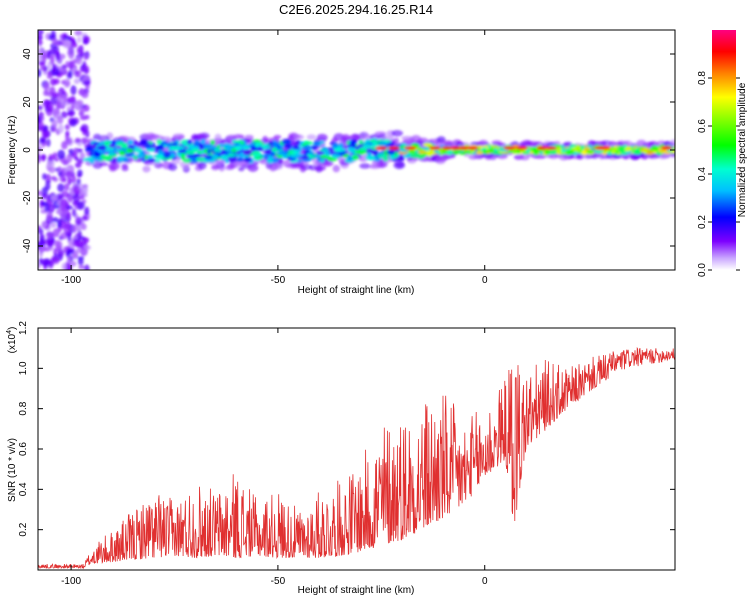 This screenshot has height=600, width=750. What do you see at coordinates (27, 197) in the screenshot?
I see `spectrogram-y-tick-label: -20` at bounding box center [27, 197].